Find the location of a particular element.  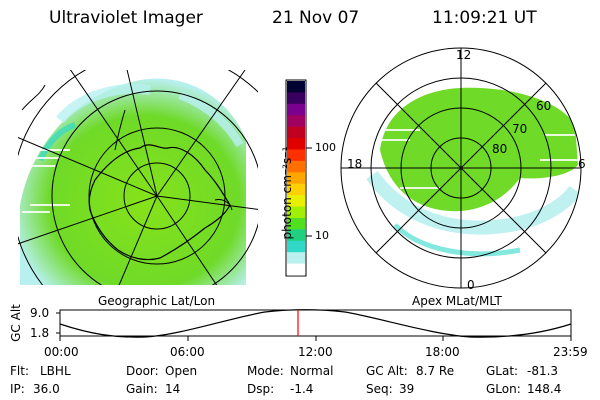

altitude-xtick-0000: 00:00 is located at coordinates (61, 352).